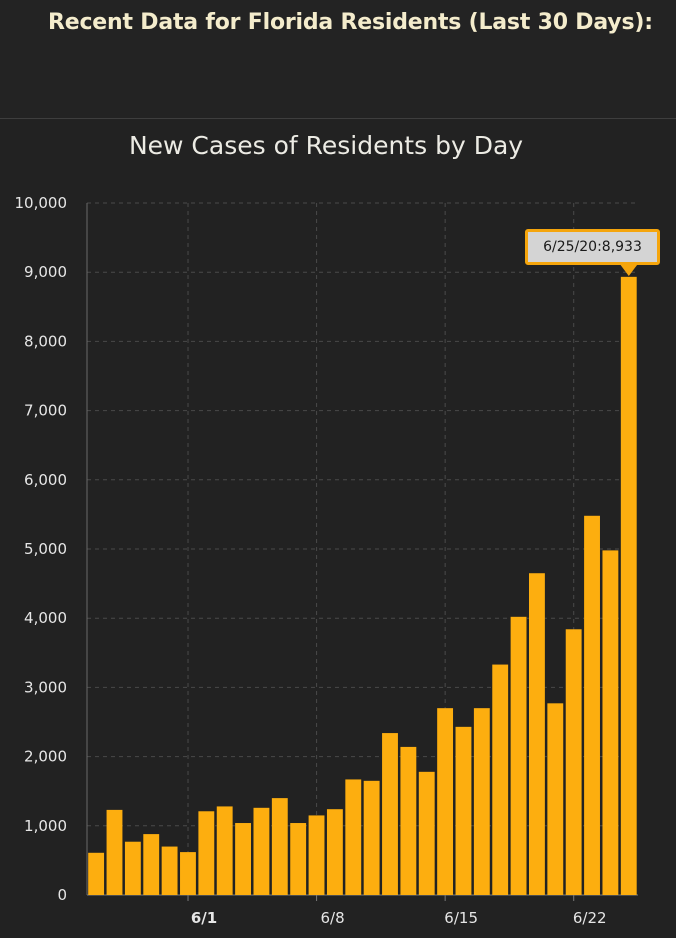 This screenshot has width=676, height=938. Describe the element at coordinates (62, 895) in the screenshot. I see `y-tick-label: 0` at that location.